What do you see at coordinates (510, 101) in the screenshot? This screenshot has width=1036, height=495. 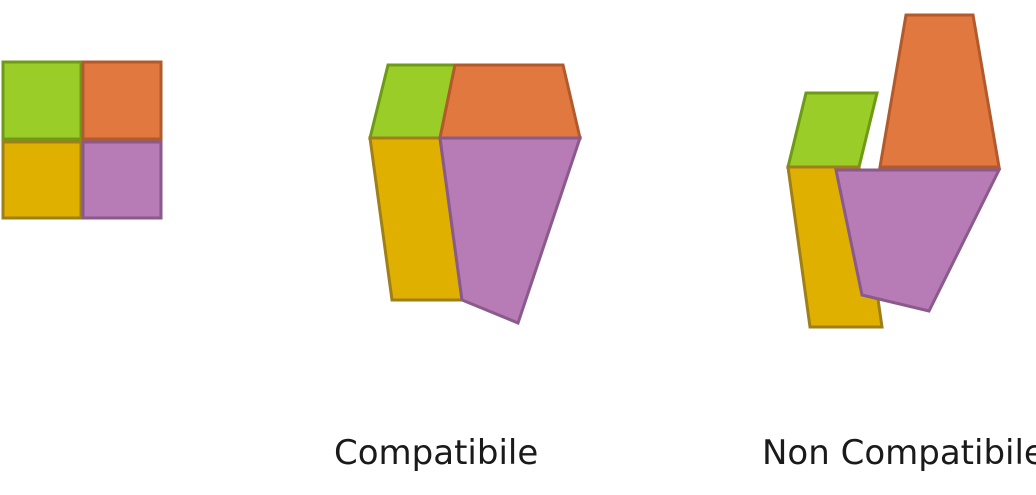 I see `orange-deformed` at bounding box center [510, 101].